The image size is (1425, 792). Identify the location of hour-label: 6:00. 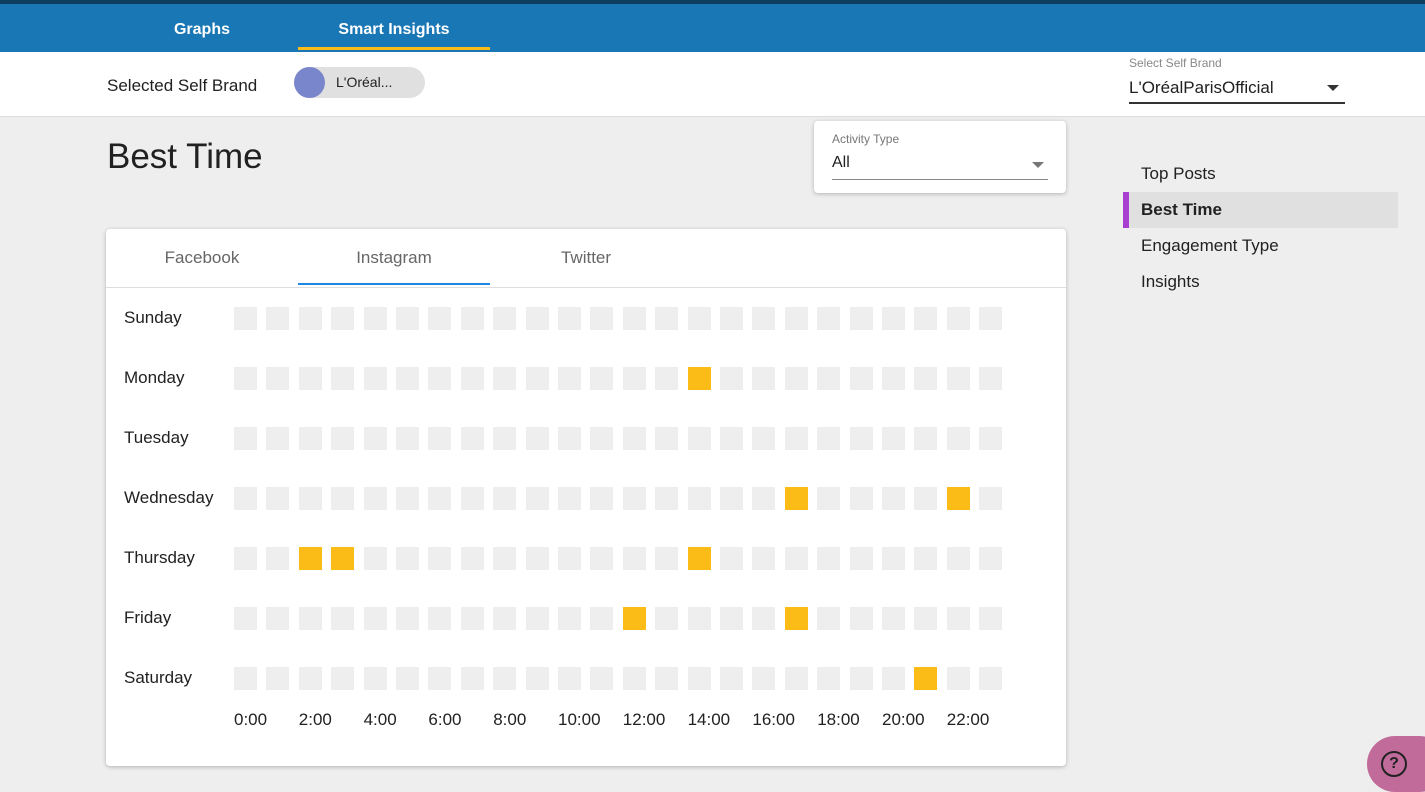
(445, 719).